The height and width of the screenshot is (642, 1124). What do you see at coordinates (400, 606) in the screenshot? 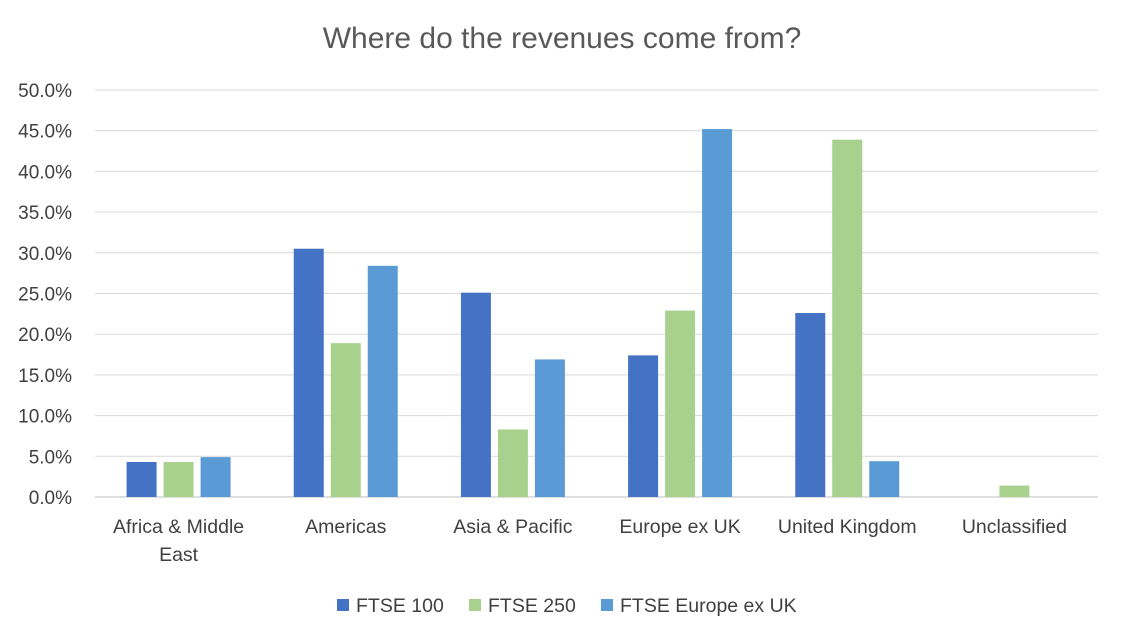
I see `legend-label: FTSE 100` at bounding box center [400, 606].